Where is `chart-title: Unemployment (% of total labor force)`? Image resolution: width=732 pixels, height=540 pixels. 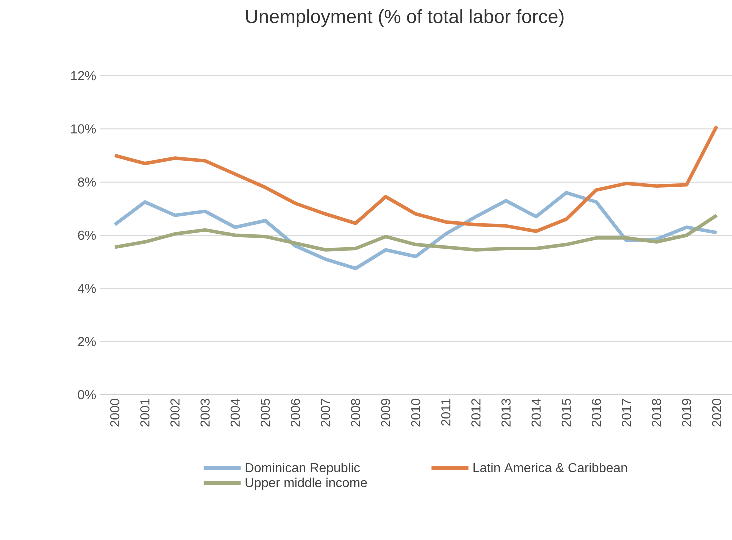 chart-title: Unemployment (% of total labor force) is located at coordinates (405, 19).